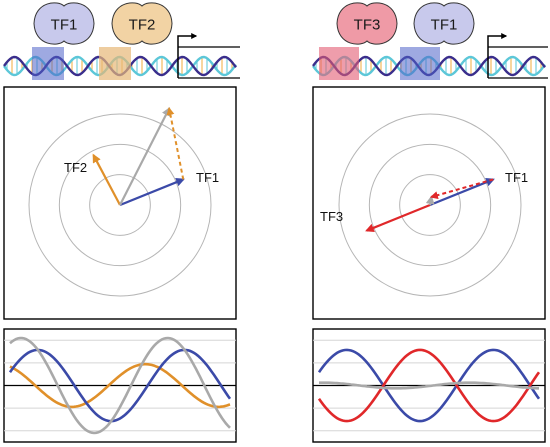 The width and height of the screenshot is (550, 447). Describe the element at coordinates (331, 216) in the screenshot. I see `tf3-vector-label: TF3` at that location.